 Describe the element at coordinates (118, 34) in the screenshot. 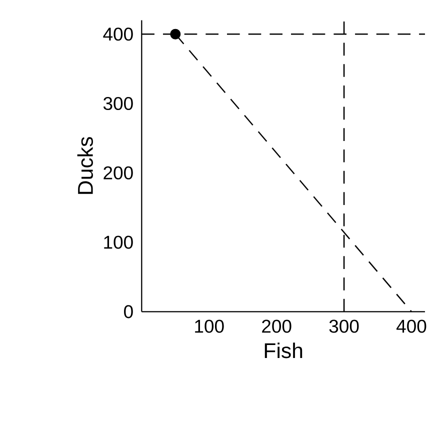

I see `y-tick-label: 400` at that location.